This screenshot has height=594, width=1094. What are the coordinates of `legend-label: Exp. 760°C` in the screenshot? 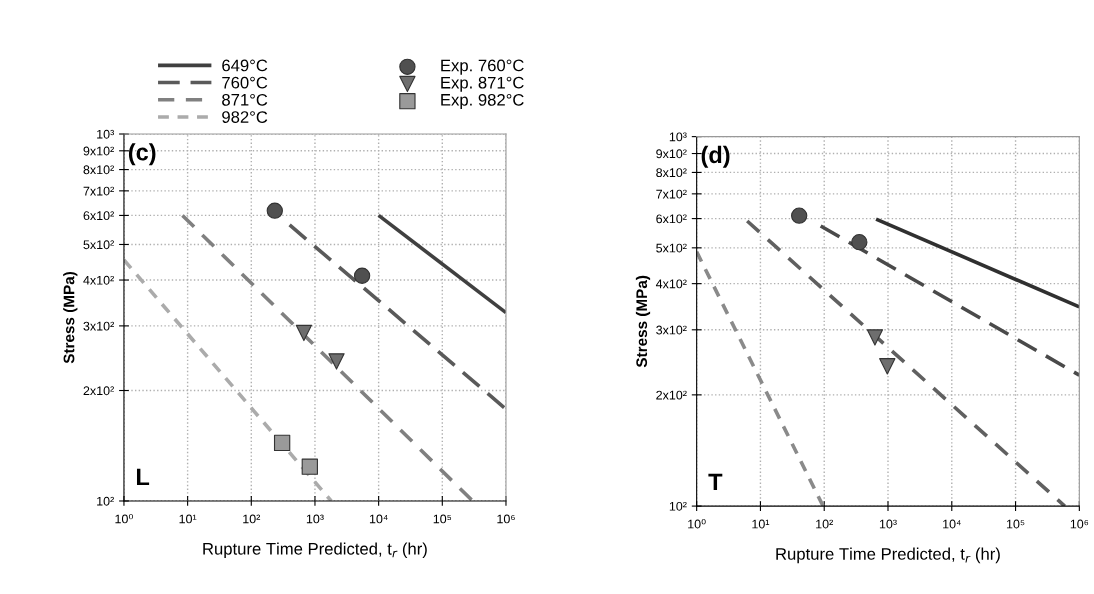 It's located at (482, 67).